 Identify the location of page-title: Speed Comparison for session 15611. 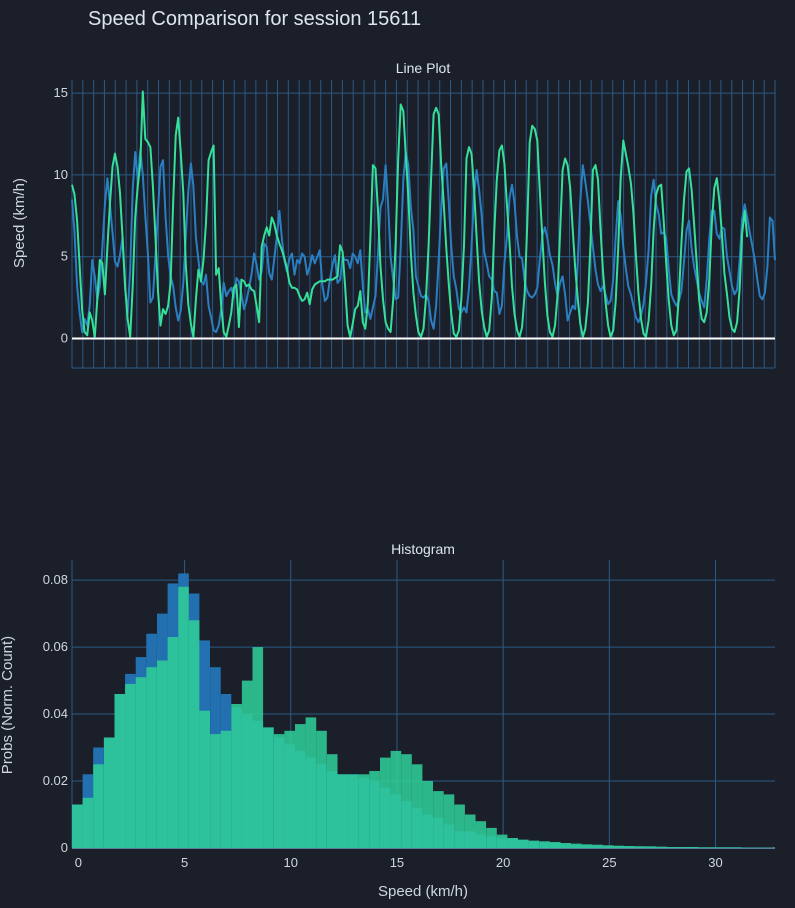
(255, 19).